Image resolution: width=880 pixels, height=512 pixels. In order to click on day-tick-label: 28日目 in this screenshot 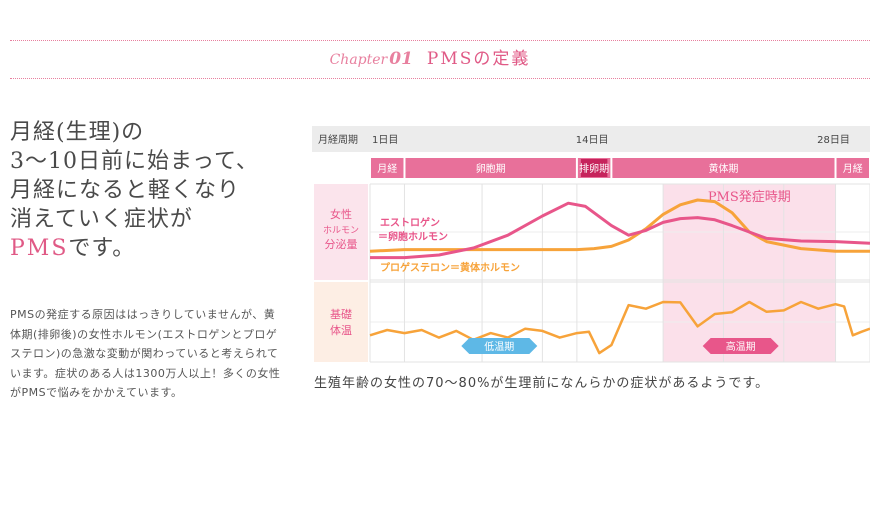, I will do `click(833, 140)`.